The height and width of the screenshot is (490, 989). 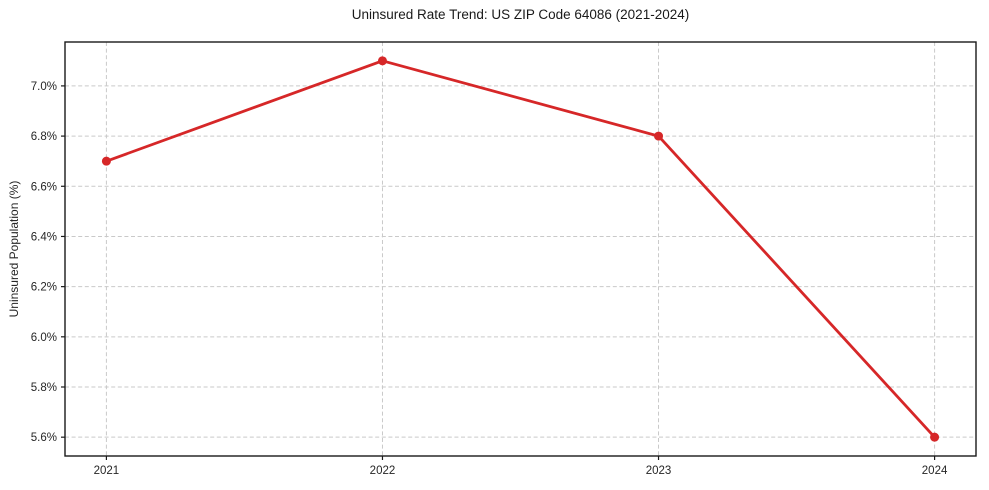 I want to click on y-tick-label: 6.2%, so click(x=44, y=288).